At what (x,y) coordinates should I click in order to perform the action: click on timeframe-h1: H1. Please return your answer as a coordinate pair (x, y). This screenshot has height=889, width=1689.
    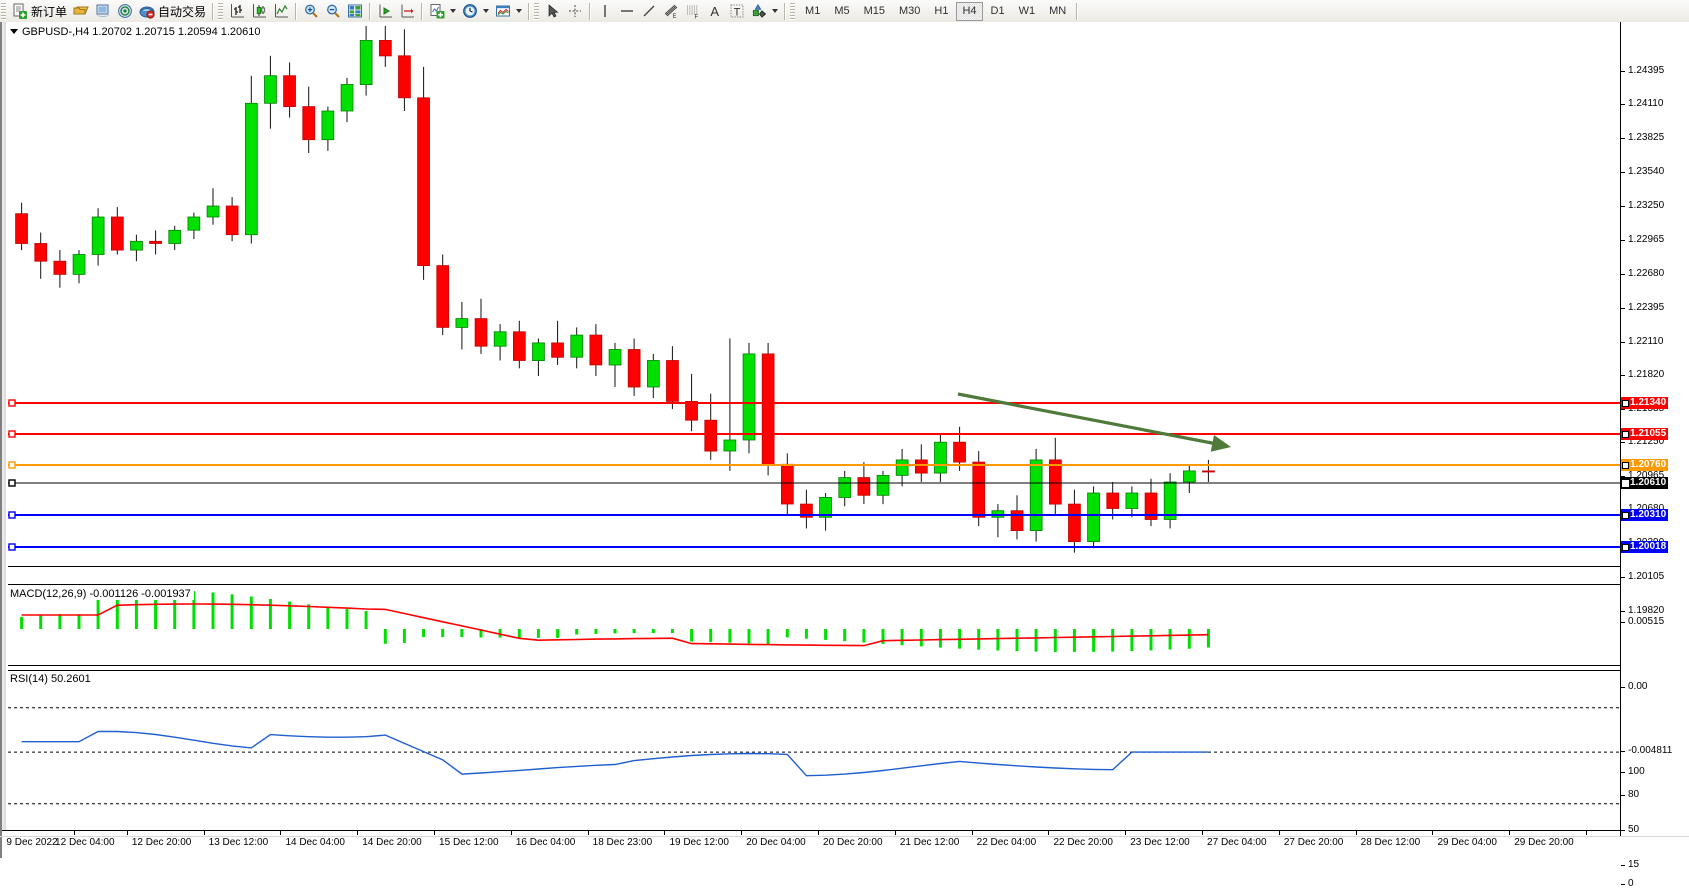
    Looking at the image, I should click on (941, 10).